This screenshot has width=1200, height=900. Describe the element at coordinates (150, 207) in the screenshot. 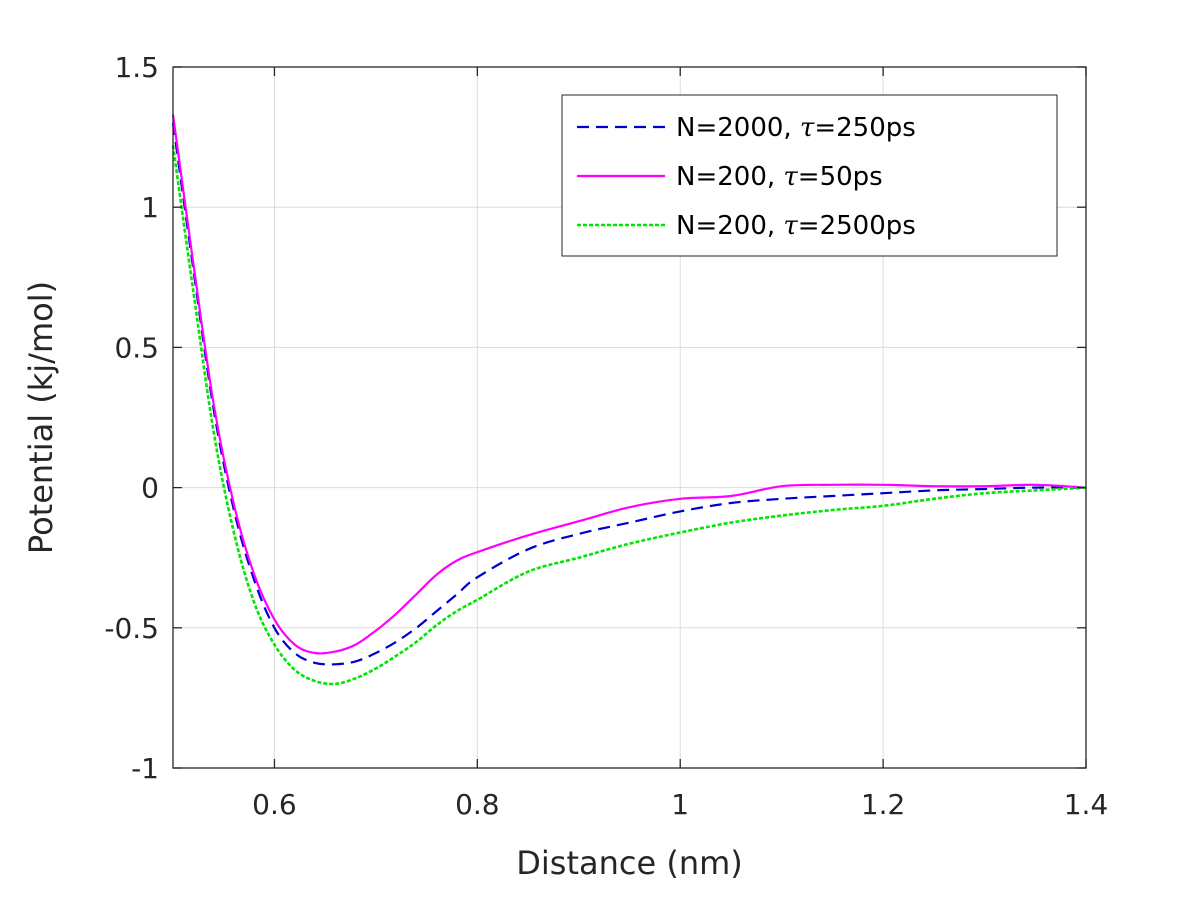

I see `y-tick-label: 1` at that location.